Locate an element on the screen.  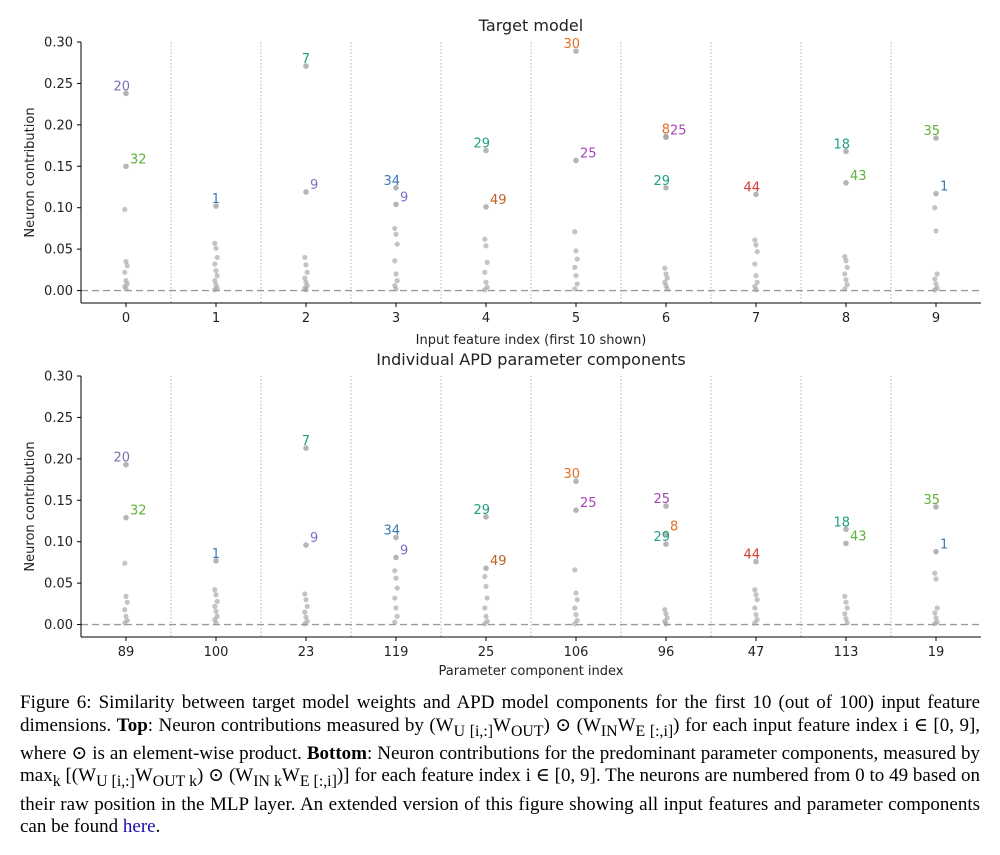
x-tick-label: 4 is located at coordinates (486, 318).